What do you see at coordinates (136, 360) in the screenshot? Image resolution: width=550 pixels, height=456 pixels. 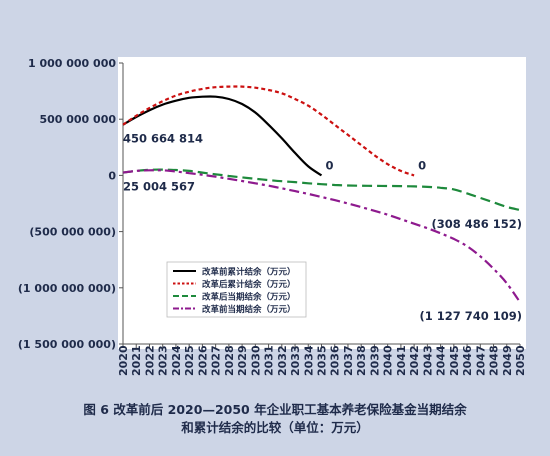 I see `x-tick-label: 2021` at bounding box center [136, 360].